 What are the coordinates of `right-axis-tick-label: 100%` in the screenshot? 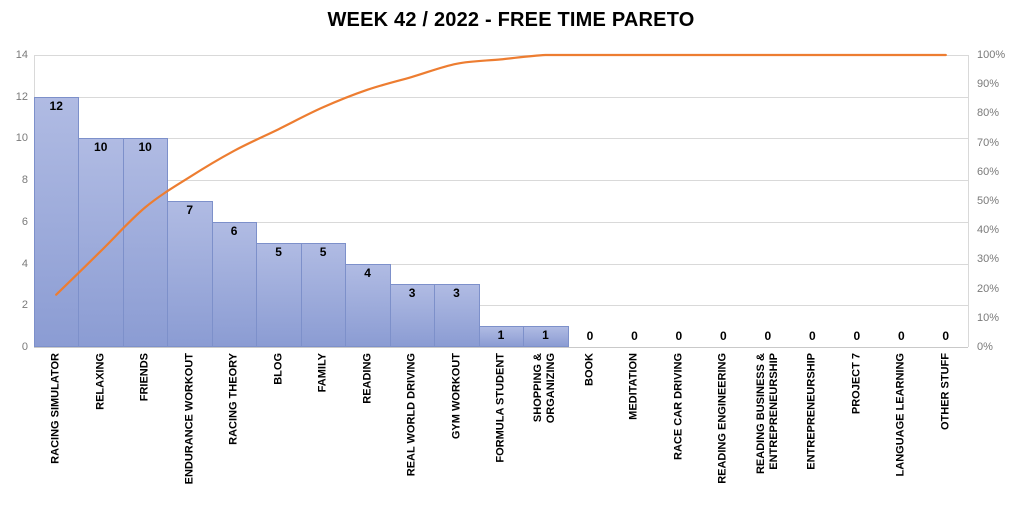 It's located at (991, 55).